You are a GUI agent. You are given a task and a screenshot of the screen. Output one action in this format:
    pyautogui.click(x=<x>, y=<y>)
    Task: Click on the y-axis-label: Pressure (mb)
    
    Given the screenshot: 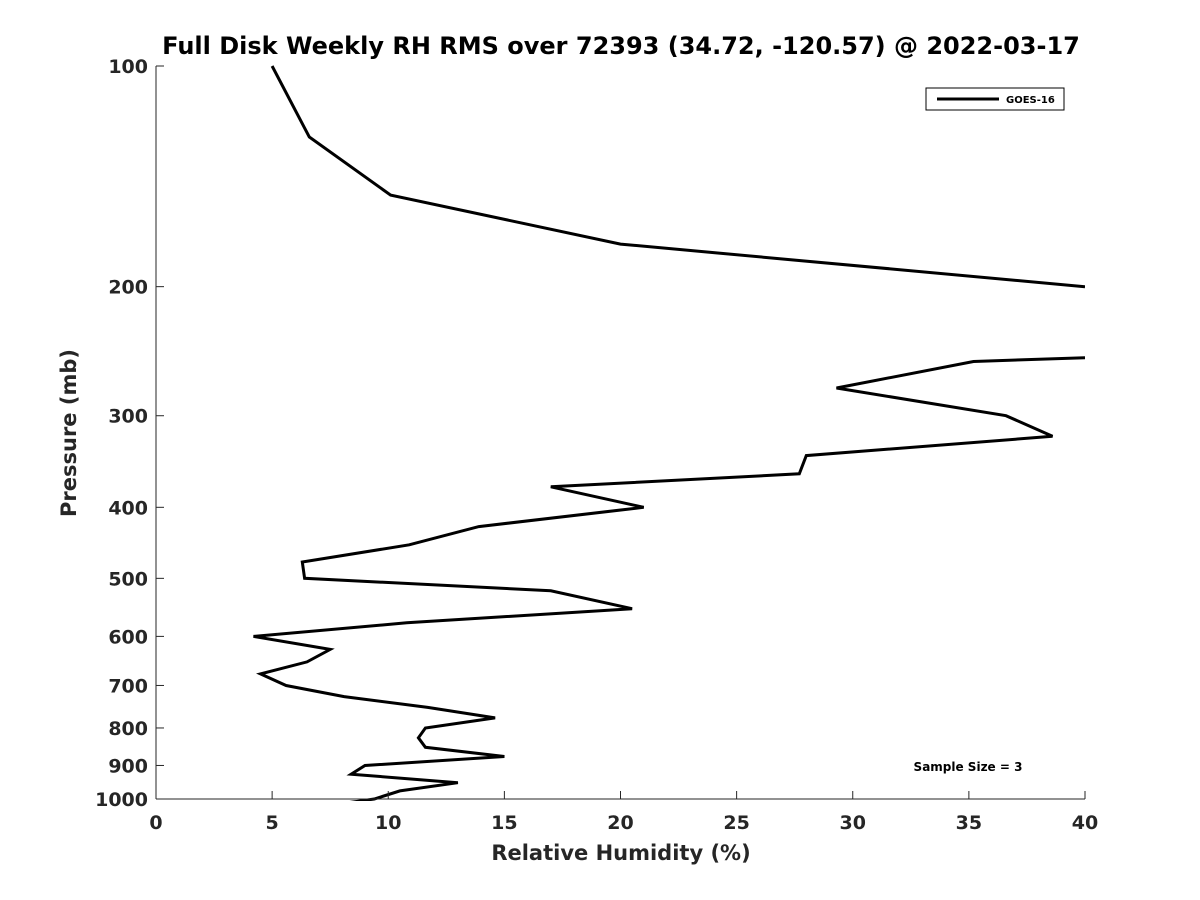 What is the action you would take?
    pyautogui.click(x=69, y=433)
    